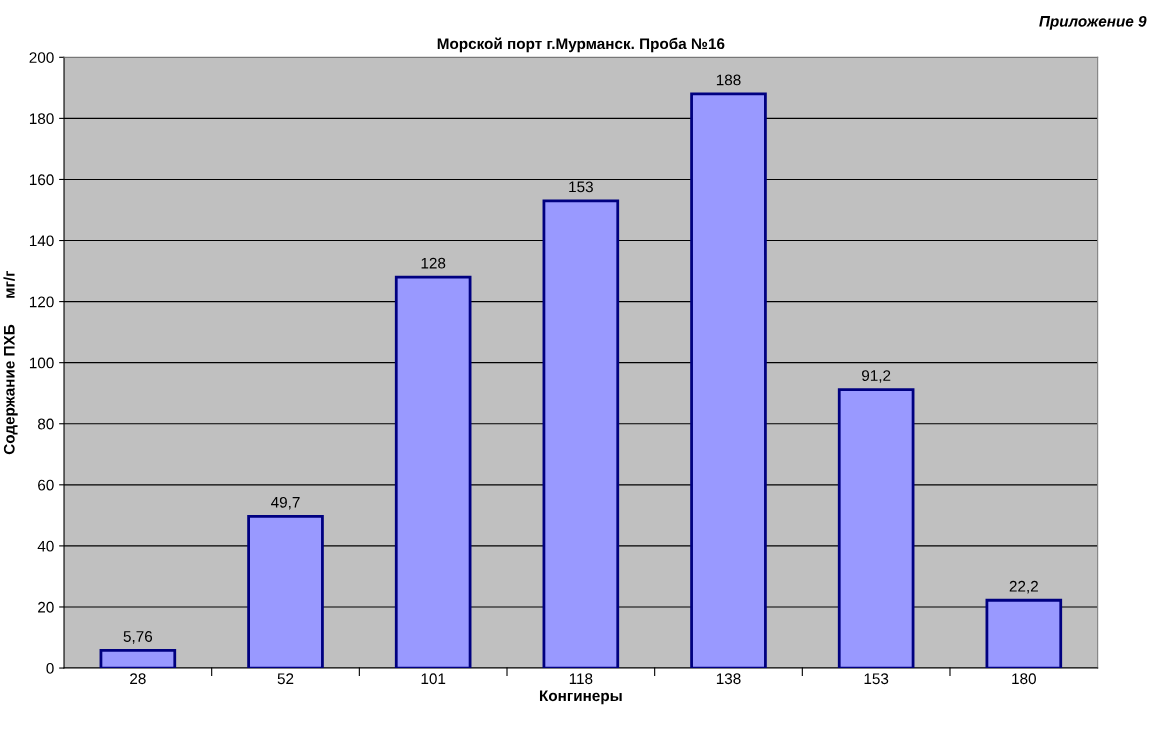 The width and height of the screenshot is (1164, 754). What do you see at coordinates (581, 187) in the screenshot?
I see `data-label: 153` at bounding box center [581, 187].